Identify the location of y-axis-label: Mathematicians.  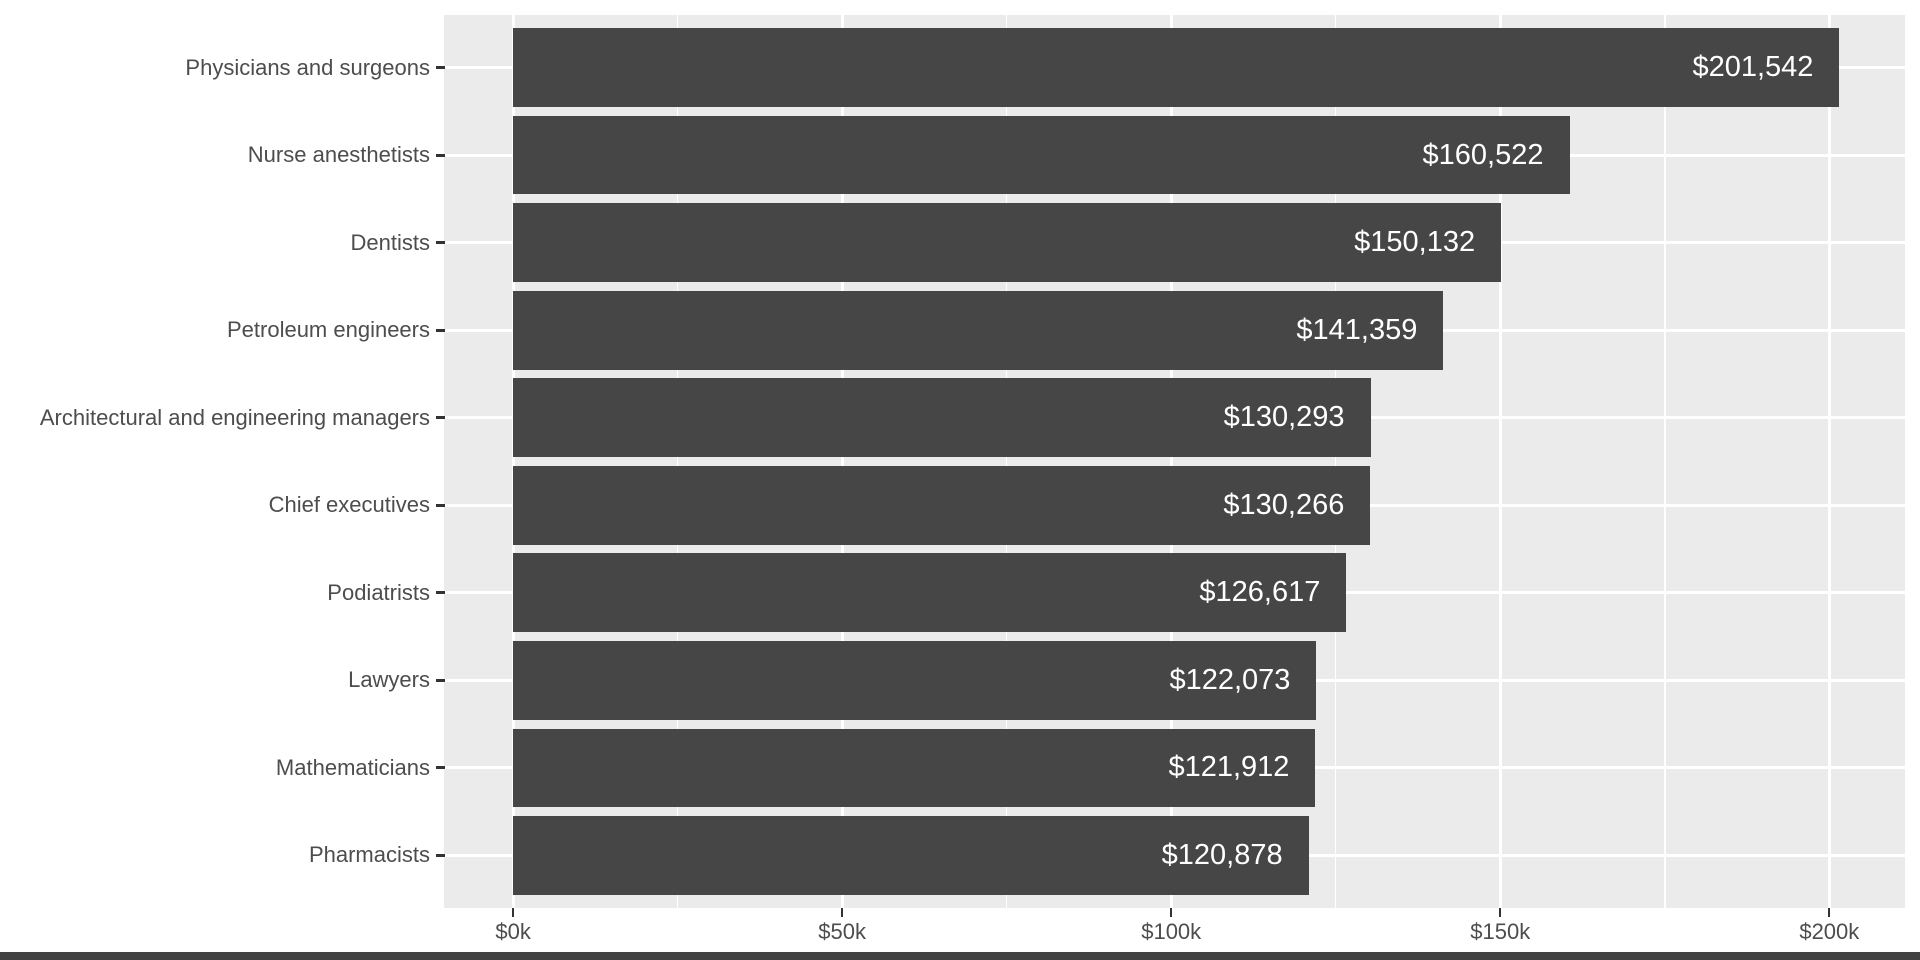
(352, 767).